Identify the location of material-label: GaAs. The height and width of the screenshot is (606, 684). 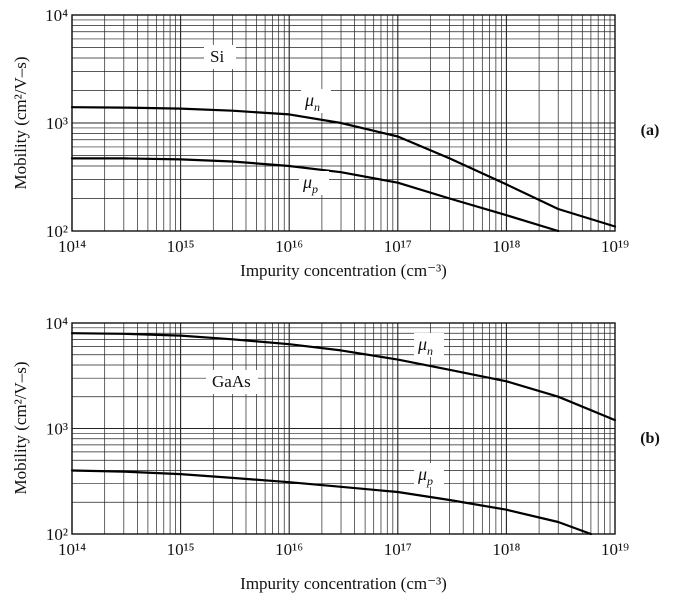
(231, 381).